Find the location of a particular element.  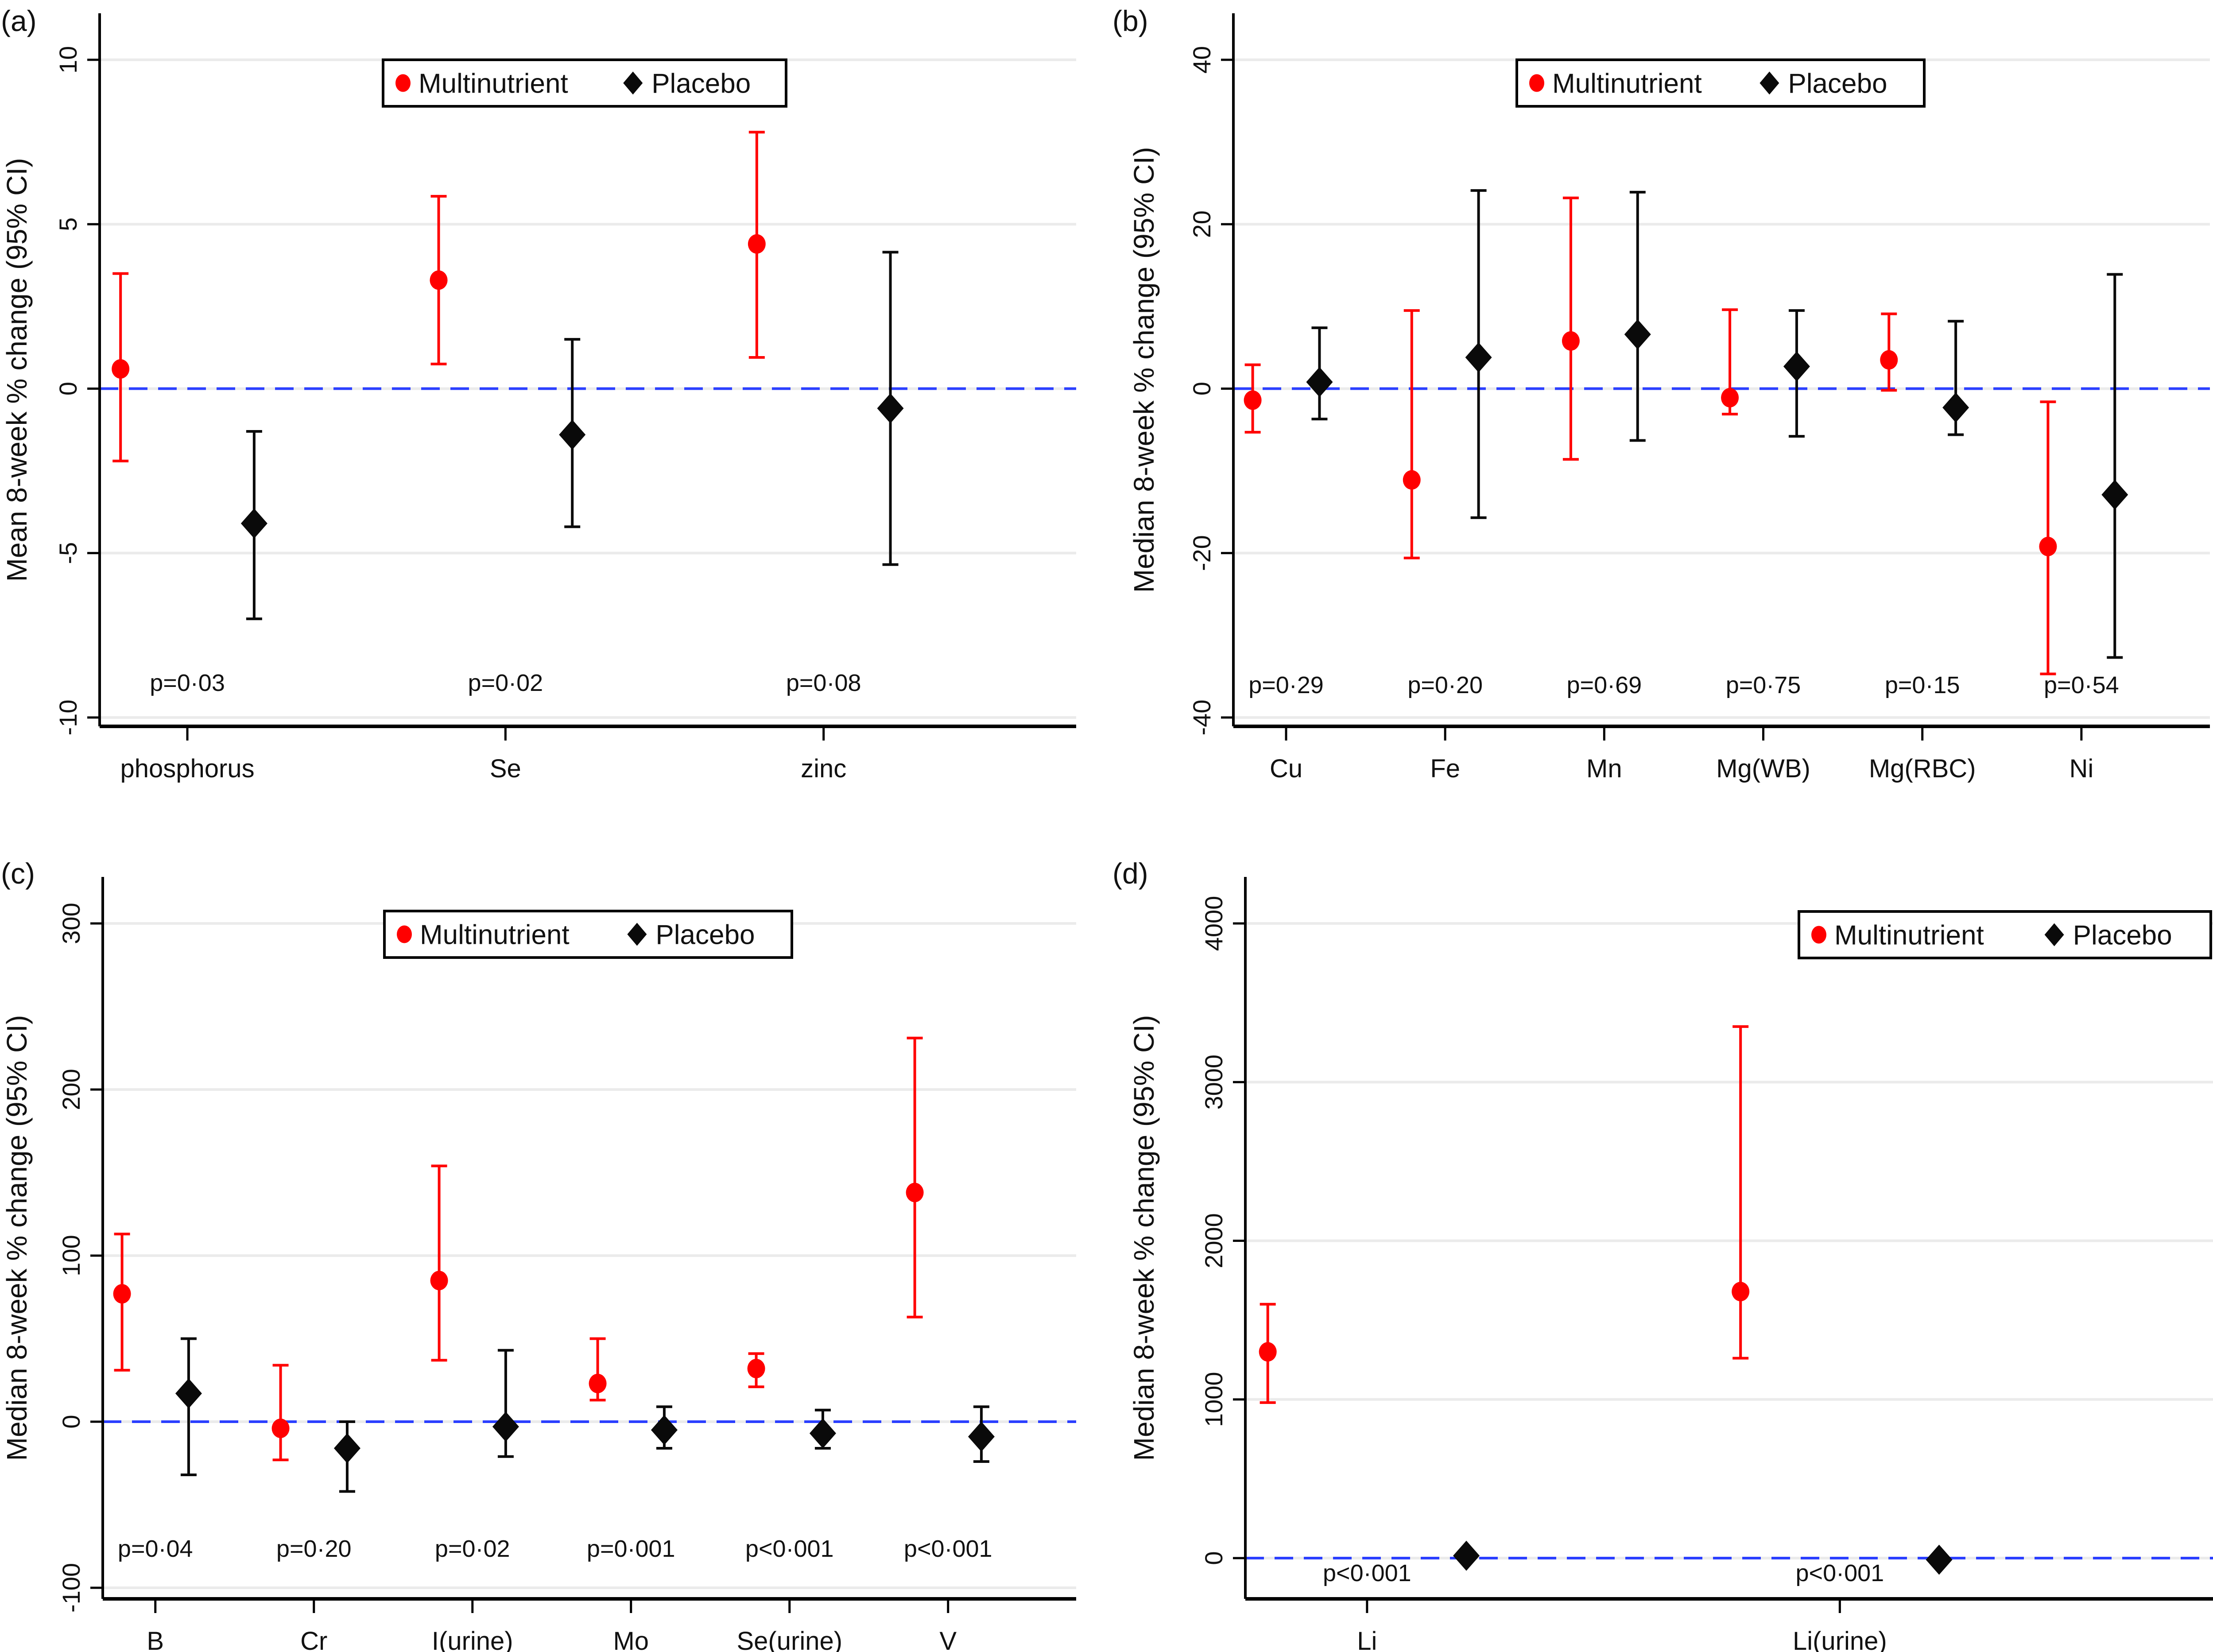

p-value-label: p=0·20 is located at coordinates (314, 1549).